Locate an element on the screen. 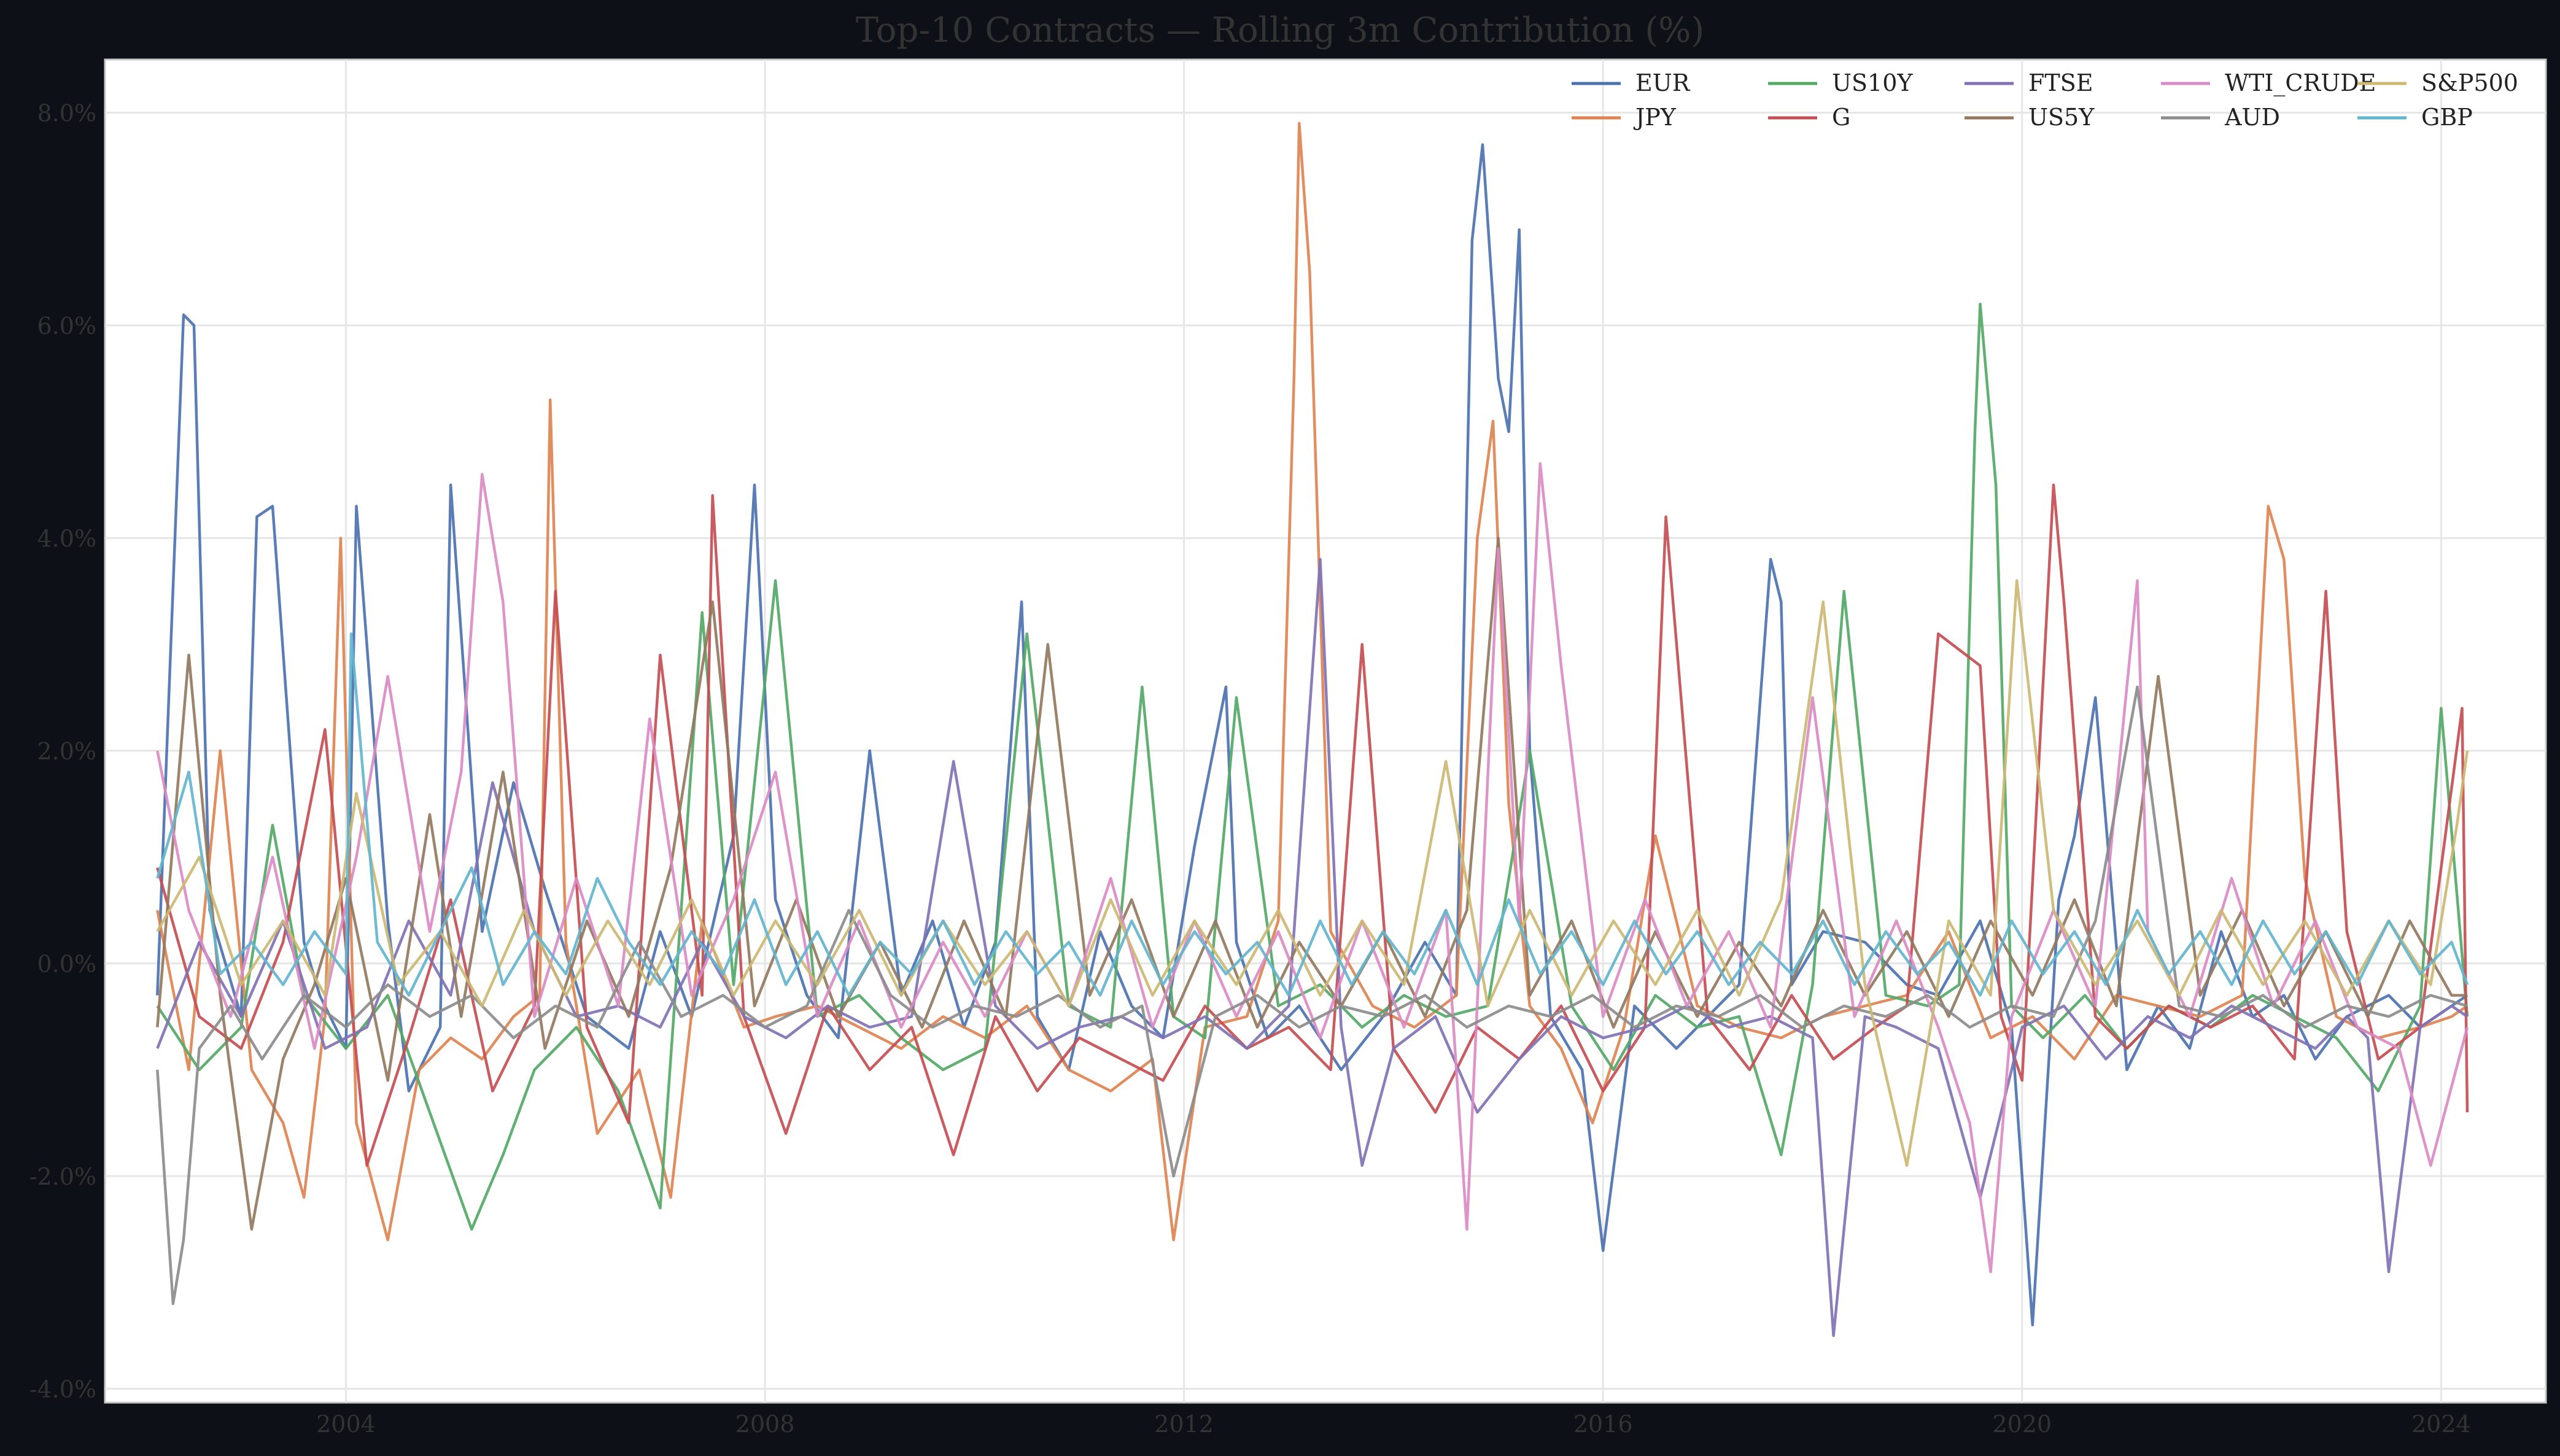 This screenshot has width=2560, height=1456. legend-label-eur: EUR is located at coordinates (1663, 82).